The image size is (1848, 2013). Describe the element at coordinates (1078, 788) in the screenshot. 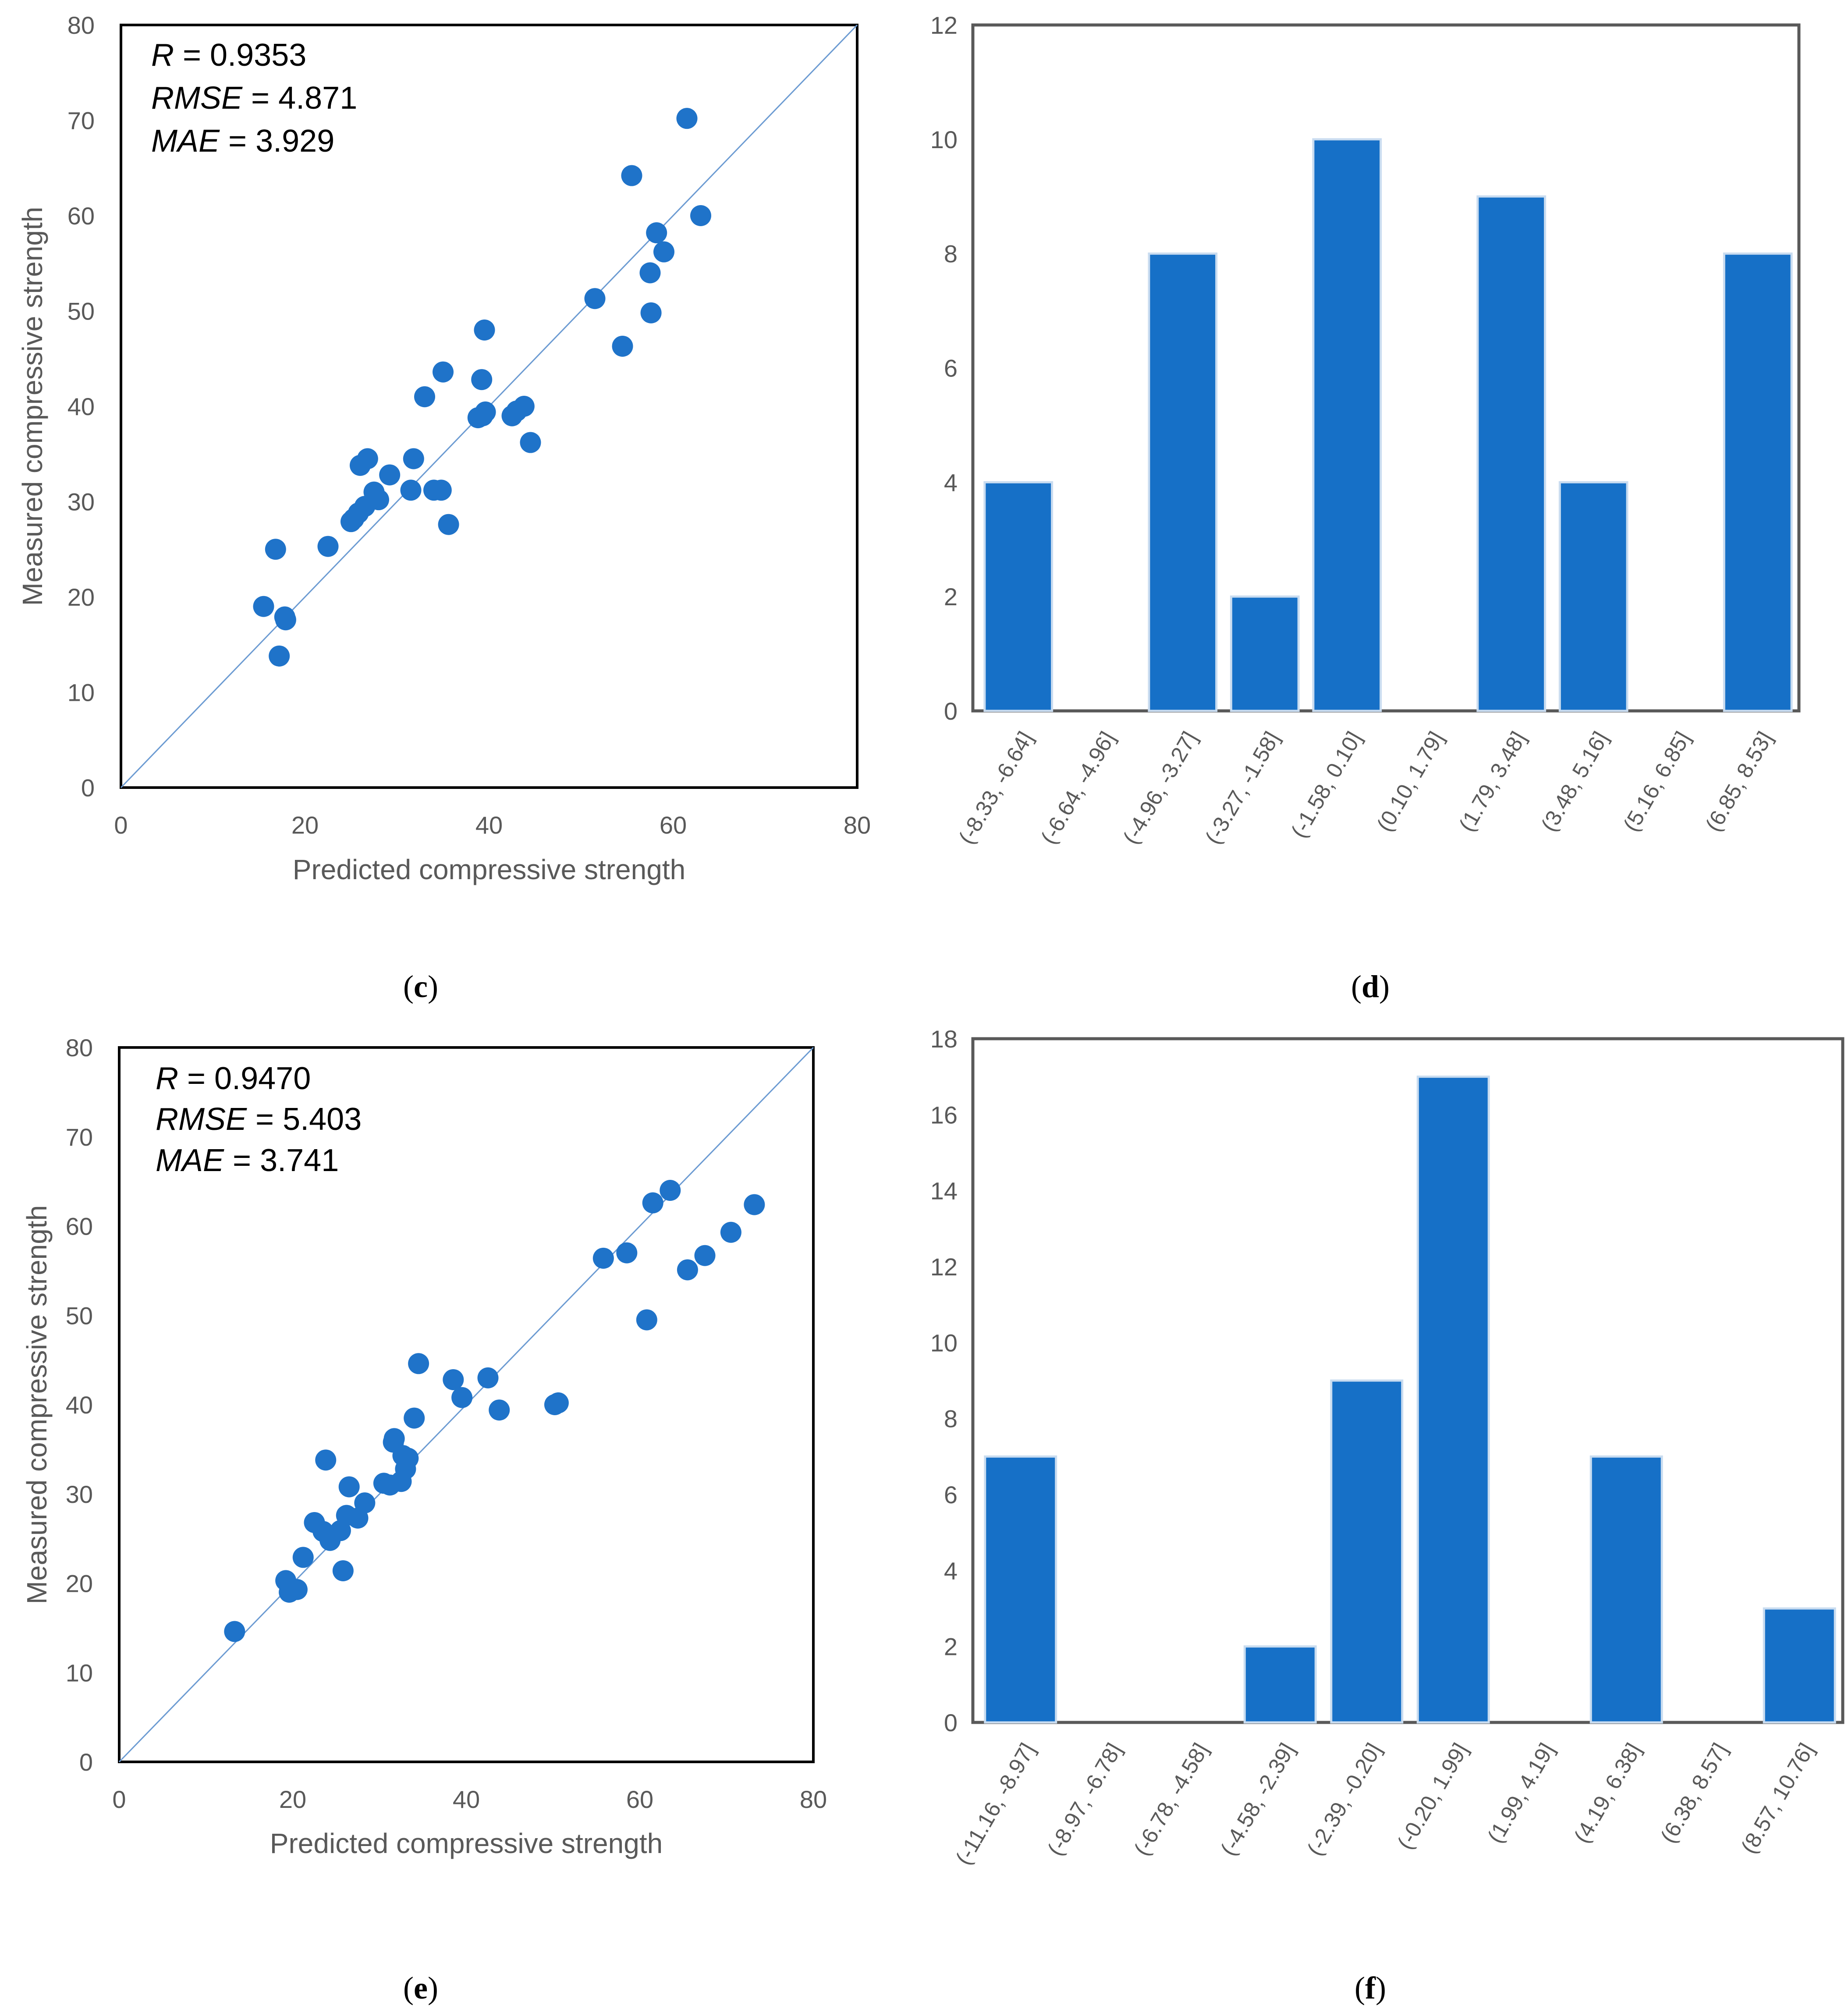

I see `category-label: (-6.64, -4.96]` at that location.